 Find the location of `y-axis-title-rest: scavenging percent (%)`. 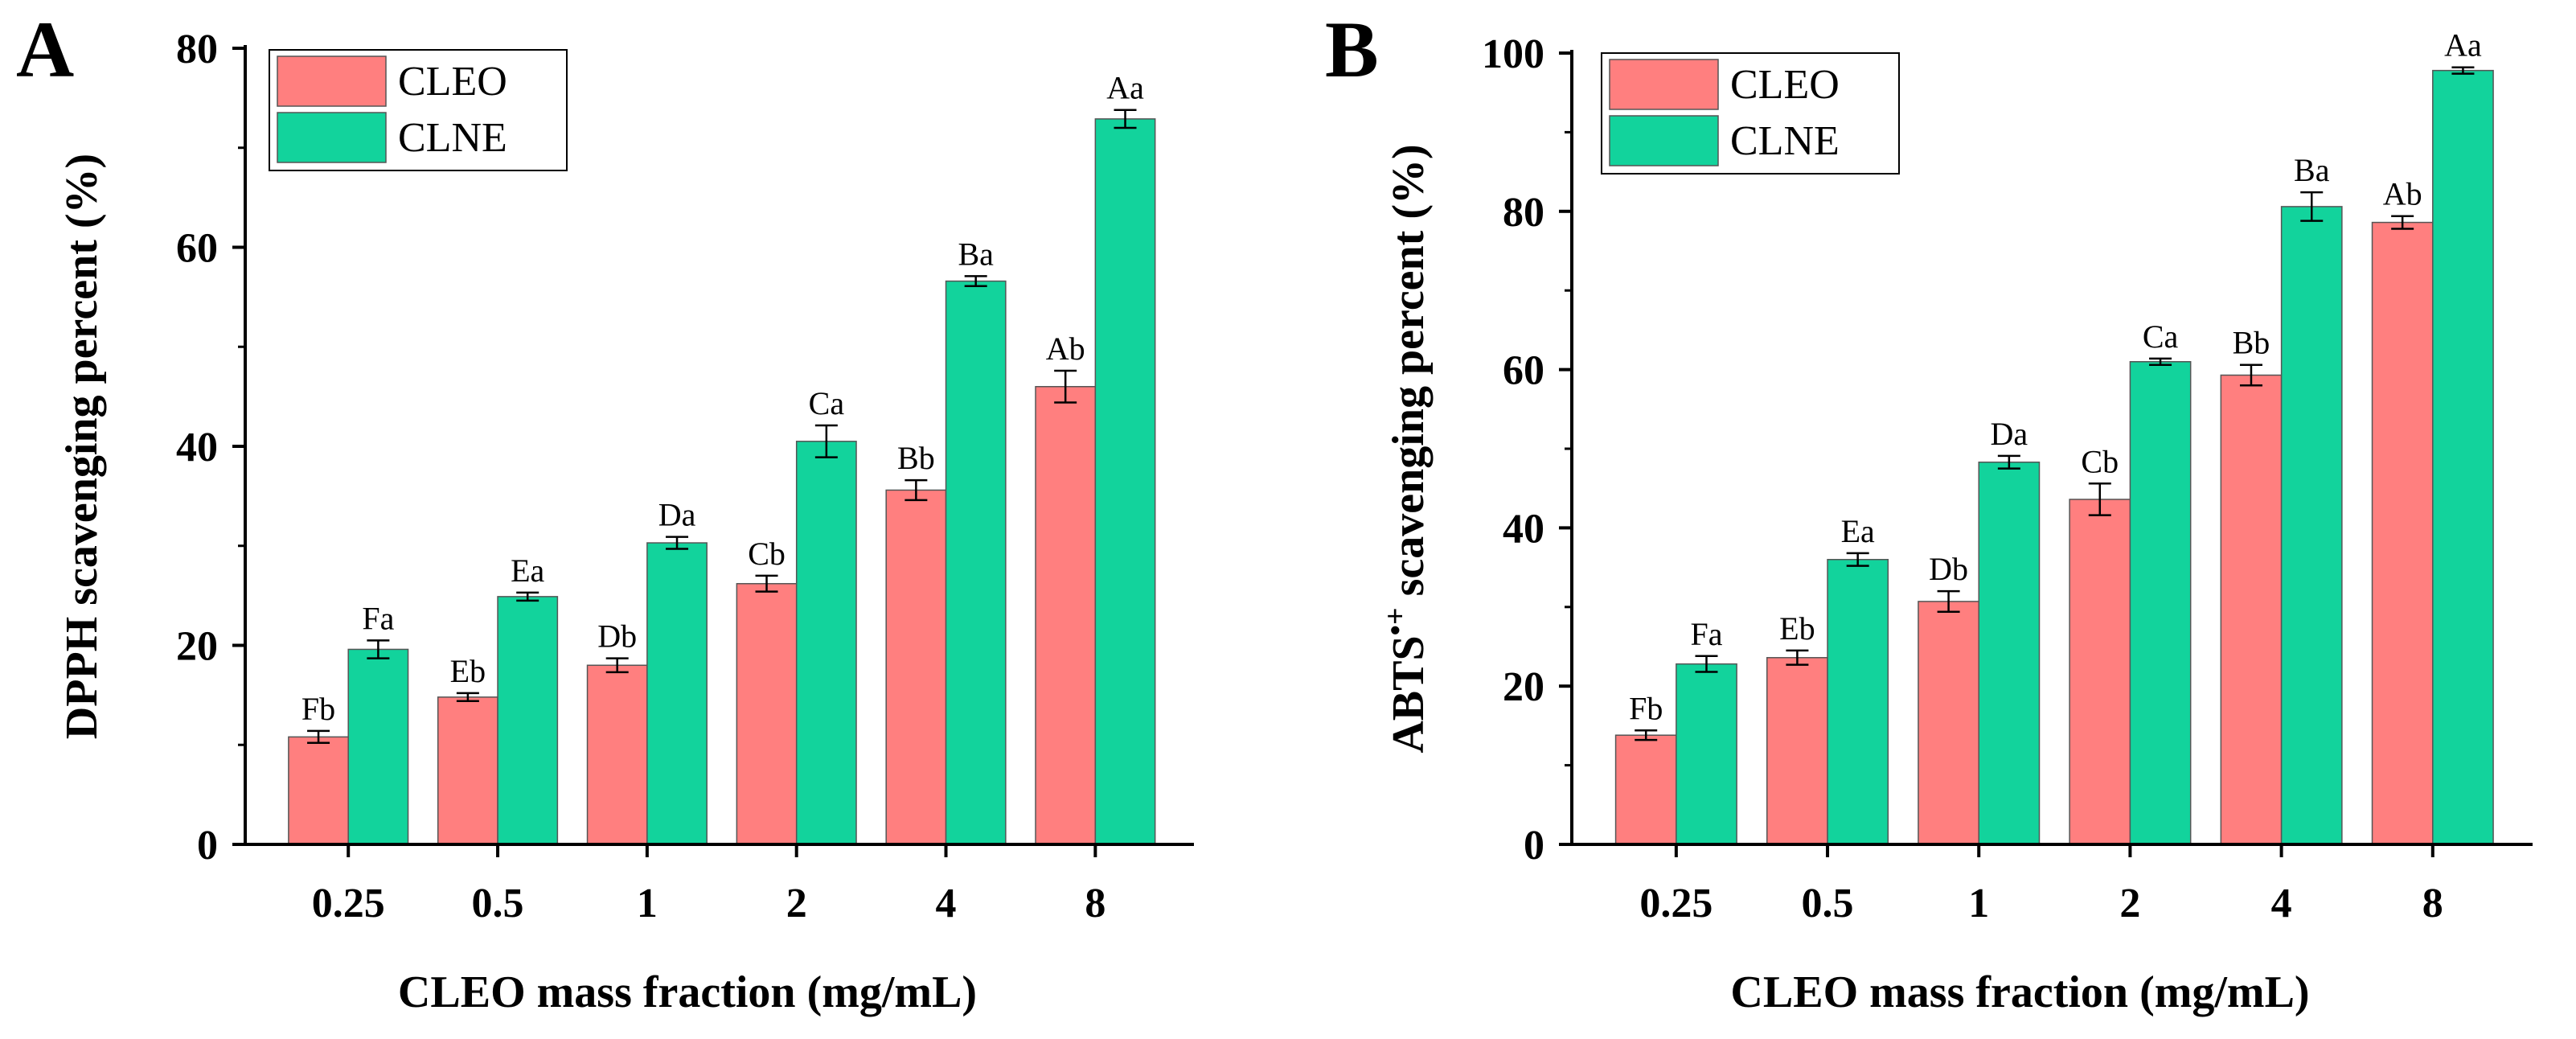

y-axis-title-rest: scavenging percent (%) is located at coordinates (1409, 375).